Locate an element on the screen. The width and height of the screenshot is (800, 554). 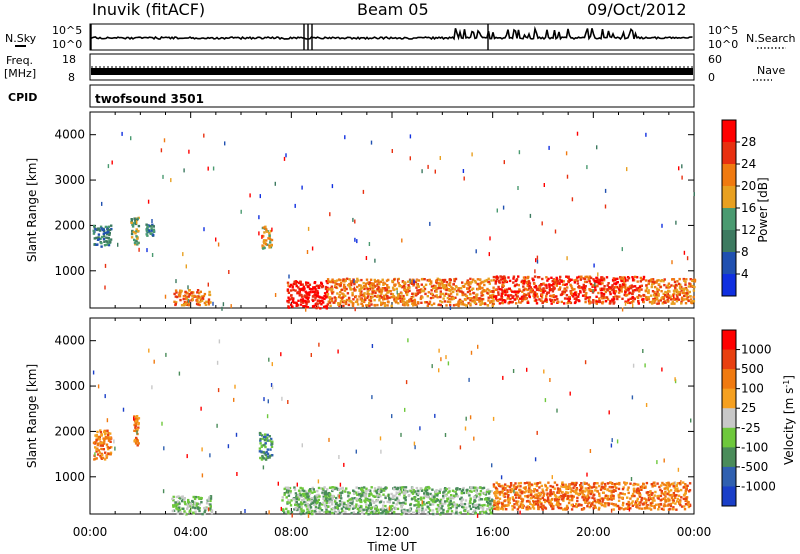
x-tick-label: 04:00 is located at coordinates (190, 532).